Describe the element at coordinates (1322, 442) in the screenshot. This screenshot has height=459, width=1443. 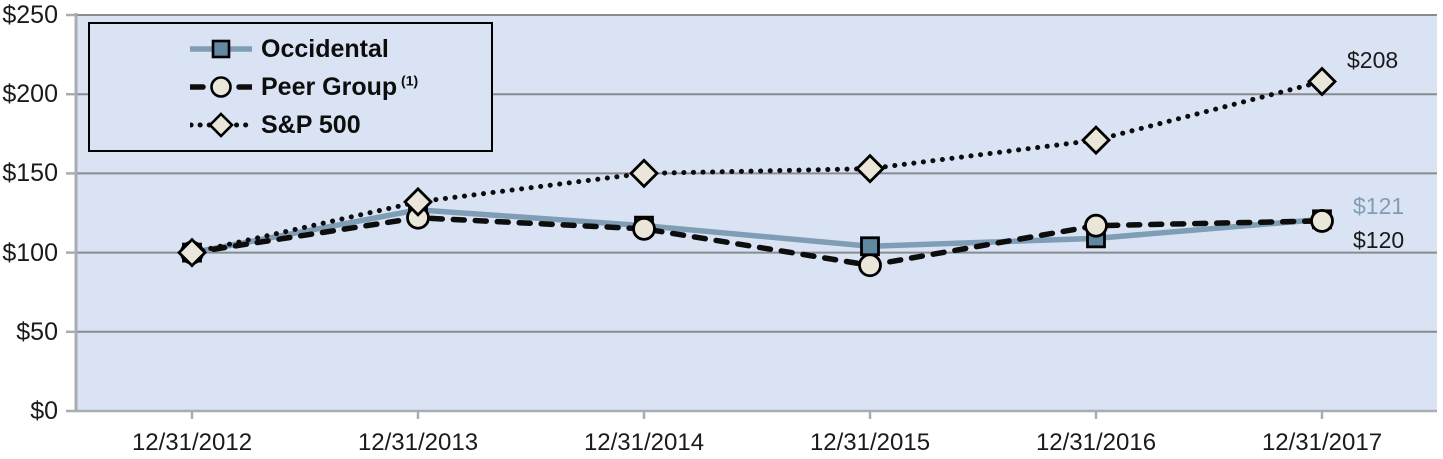
I see `x-axis-label: 12/31/2017` at that location.